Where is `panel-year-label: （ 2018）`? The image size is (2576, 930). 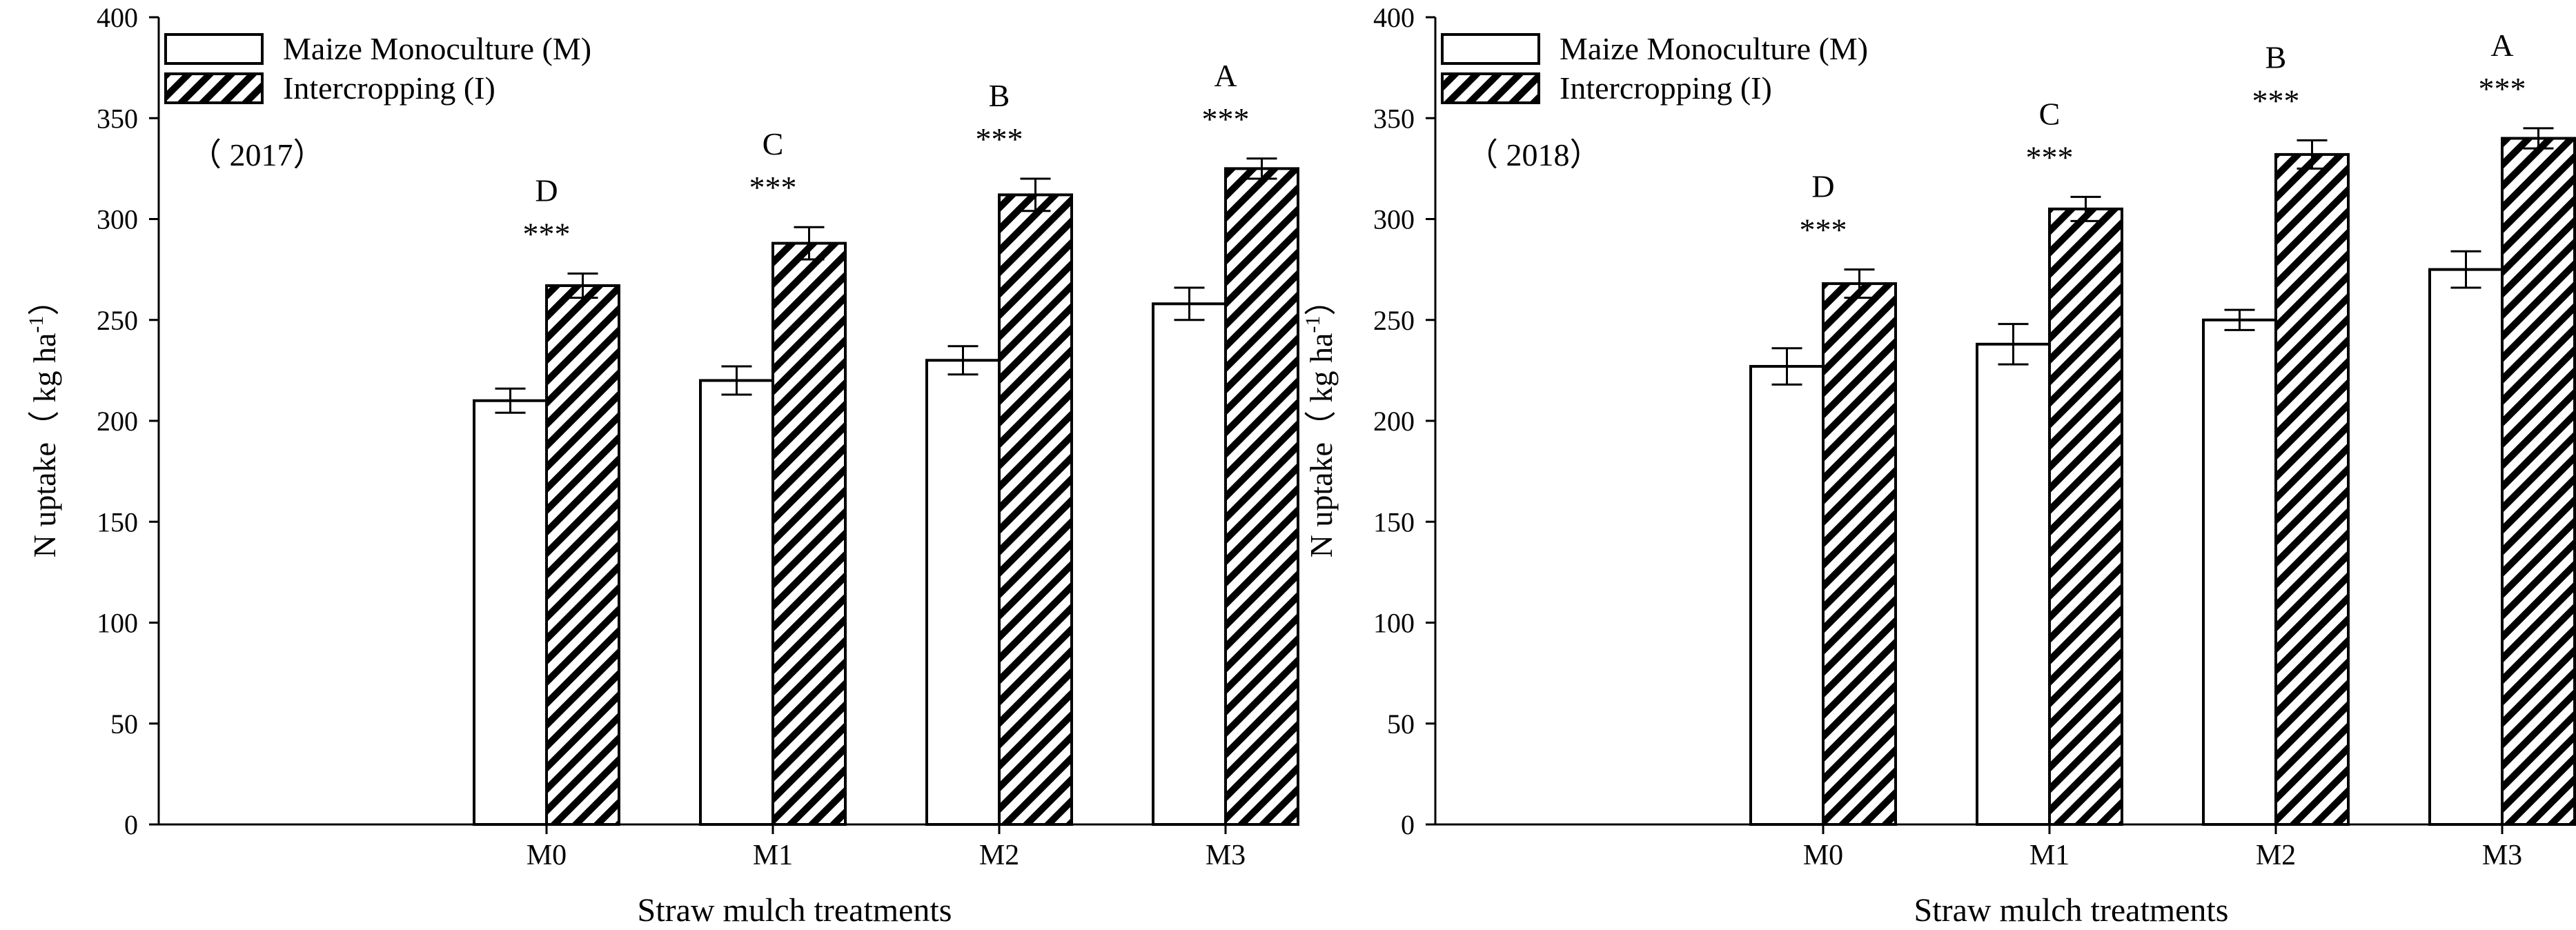
panel-year-label: （ 2018） is located at coordinates (1534, 154).